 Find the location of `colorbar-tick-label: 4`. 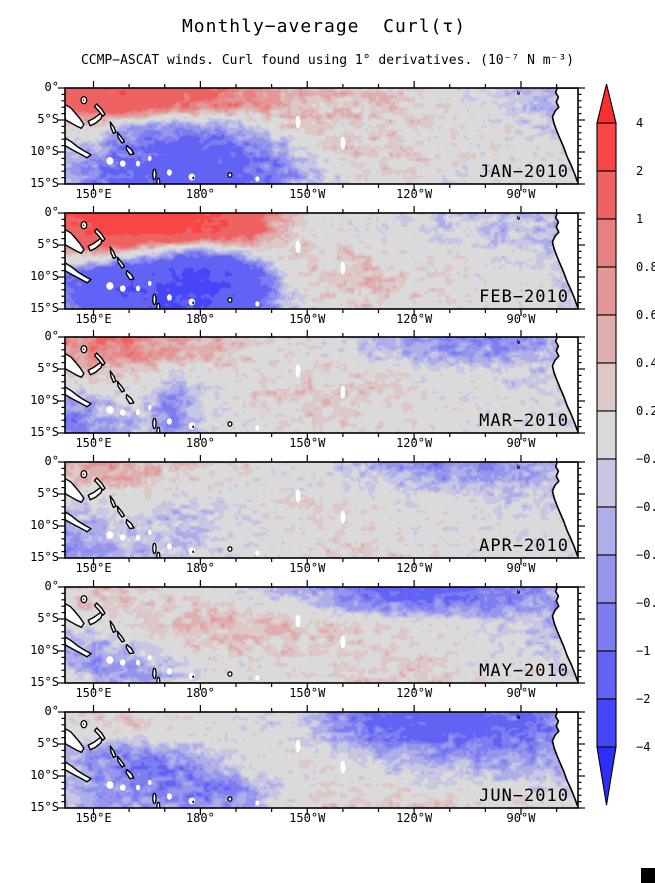

colorbar-tick-label: 4 is located at coordinates (639, 123).